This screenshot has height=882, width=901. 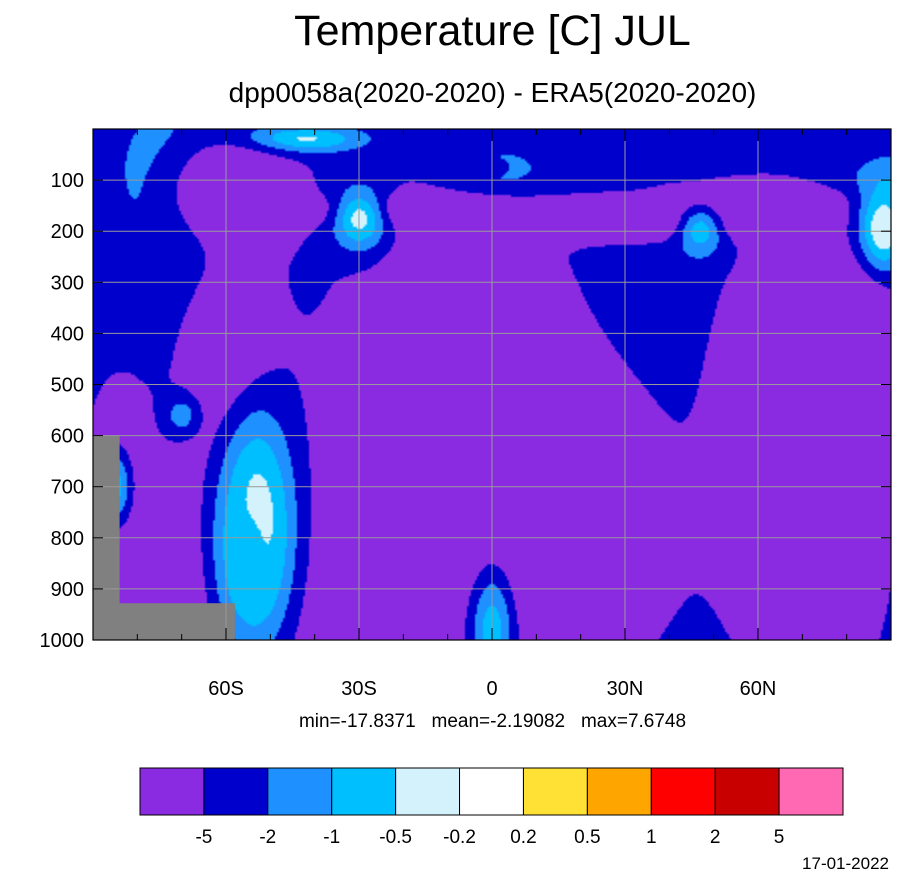 What do you see at coordinates (62, 641) in the screenshot?
I see `y-tick-label: 1000` at bounding box center [62, 641].